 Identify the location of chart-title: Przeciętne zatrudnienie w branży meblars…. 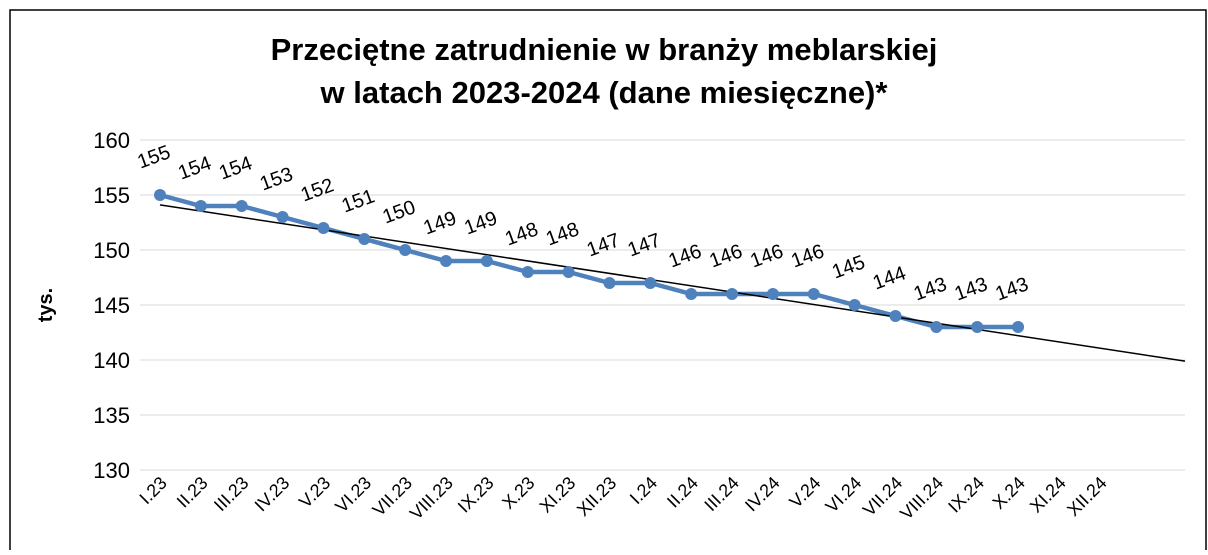
(604, 49).